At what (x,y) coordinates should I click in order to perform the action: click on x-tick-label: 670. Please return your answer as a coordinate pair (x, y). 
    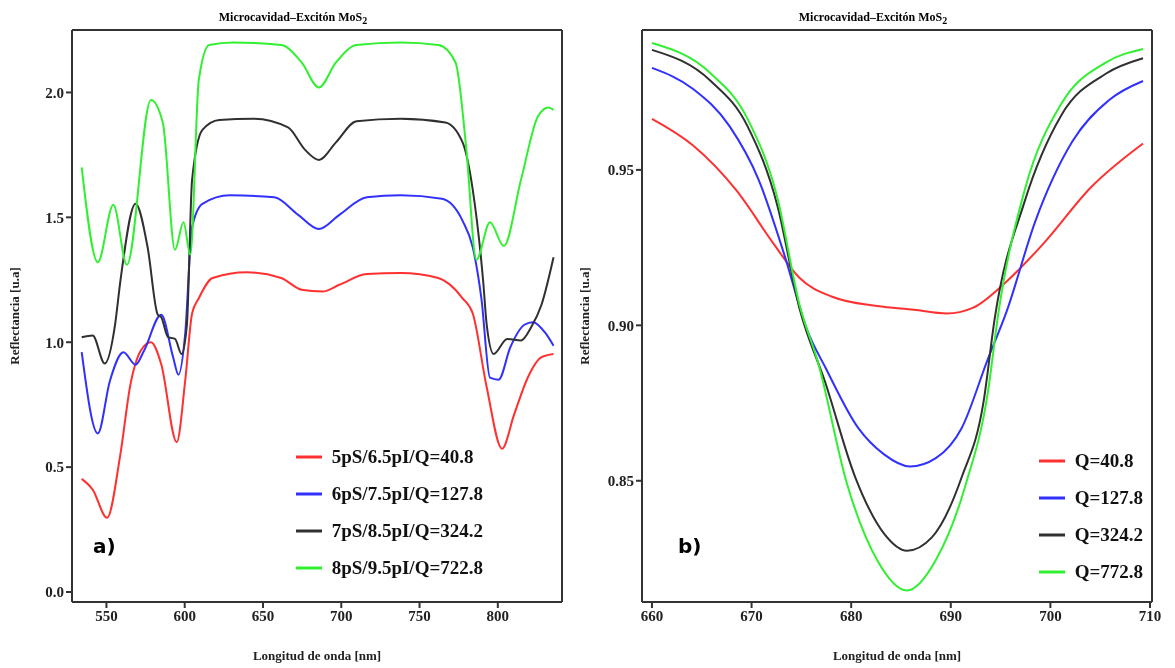
    Looking at the image, I should click on (751, 615).